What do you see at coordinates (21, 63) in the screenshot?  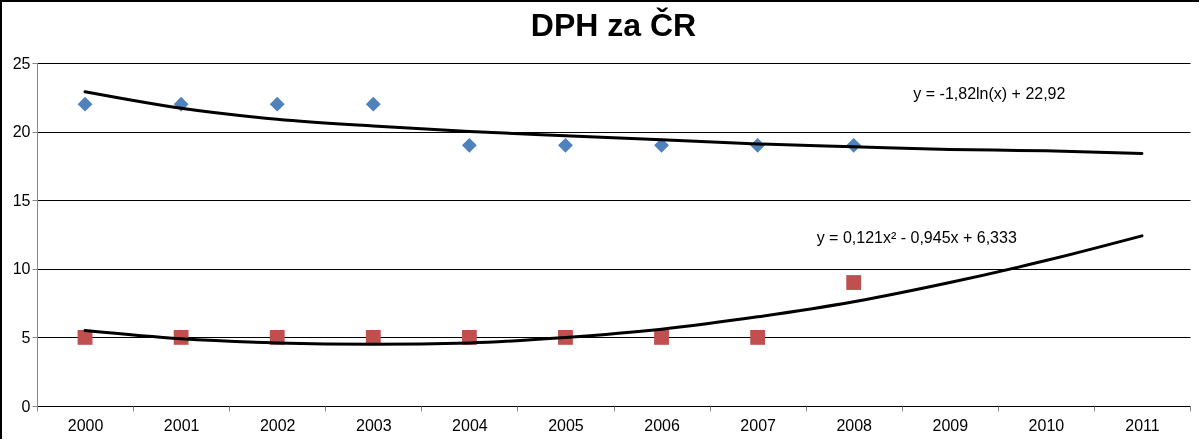 I see `y-tick-label: 25` at bounding box center [21, 63].